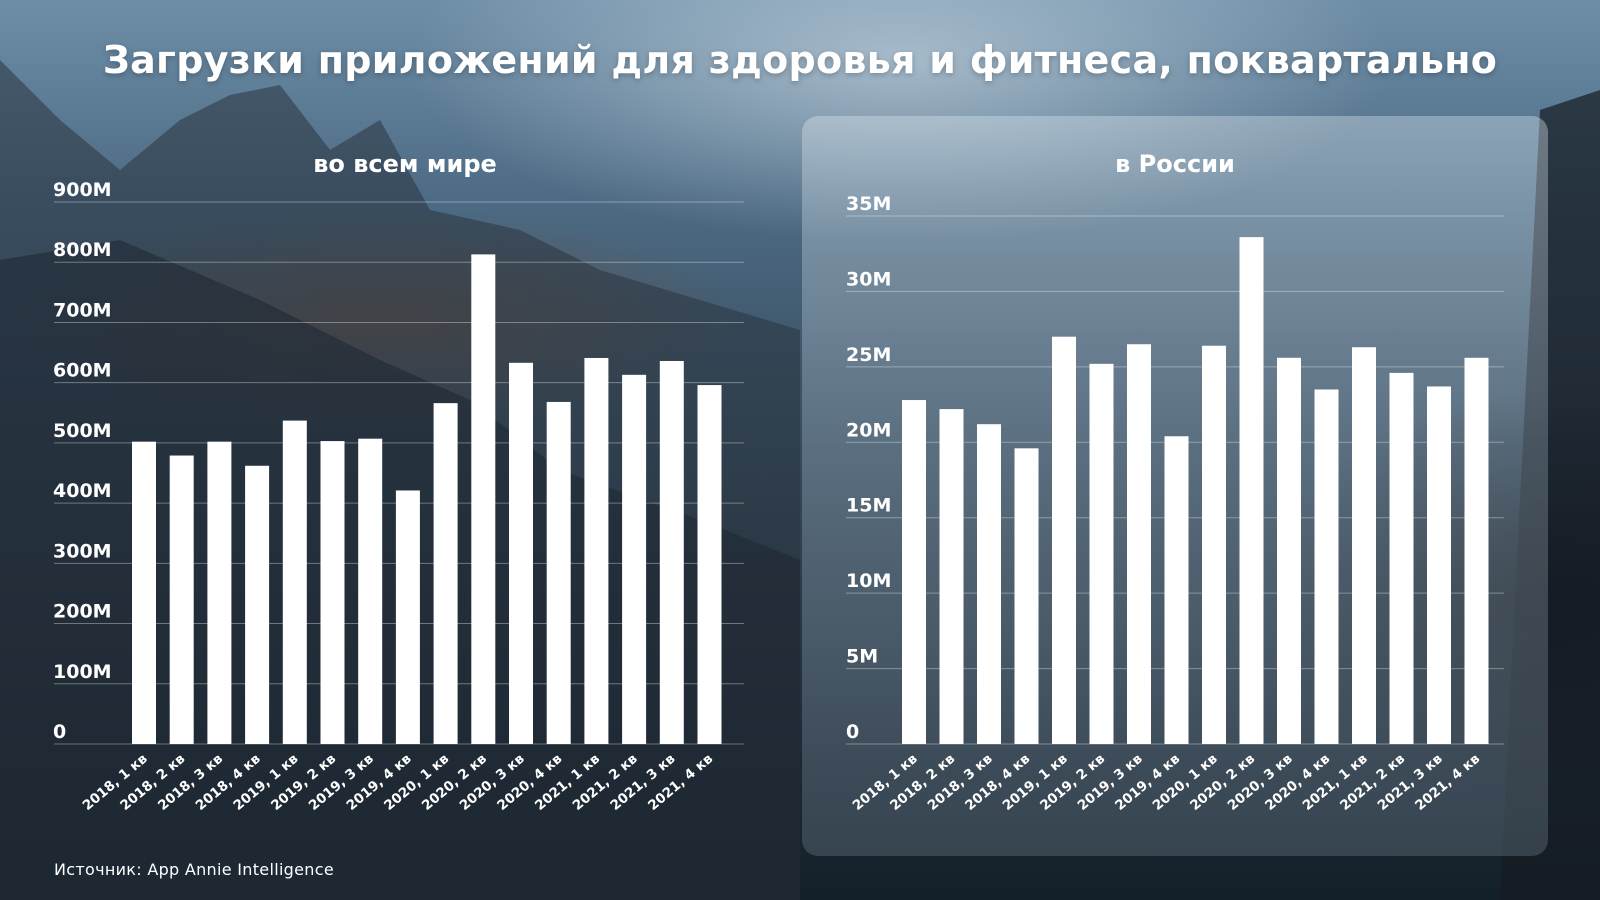 The height and width of the screenshot is (900, 1600). I want to click on russia-y-tick-label: 25M, so click(868, 355).